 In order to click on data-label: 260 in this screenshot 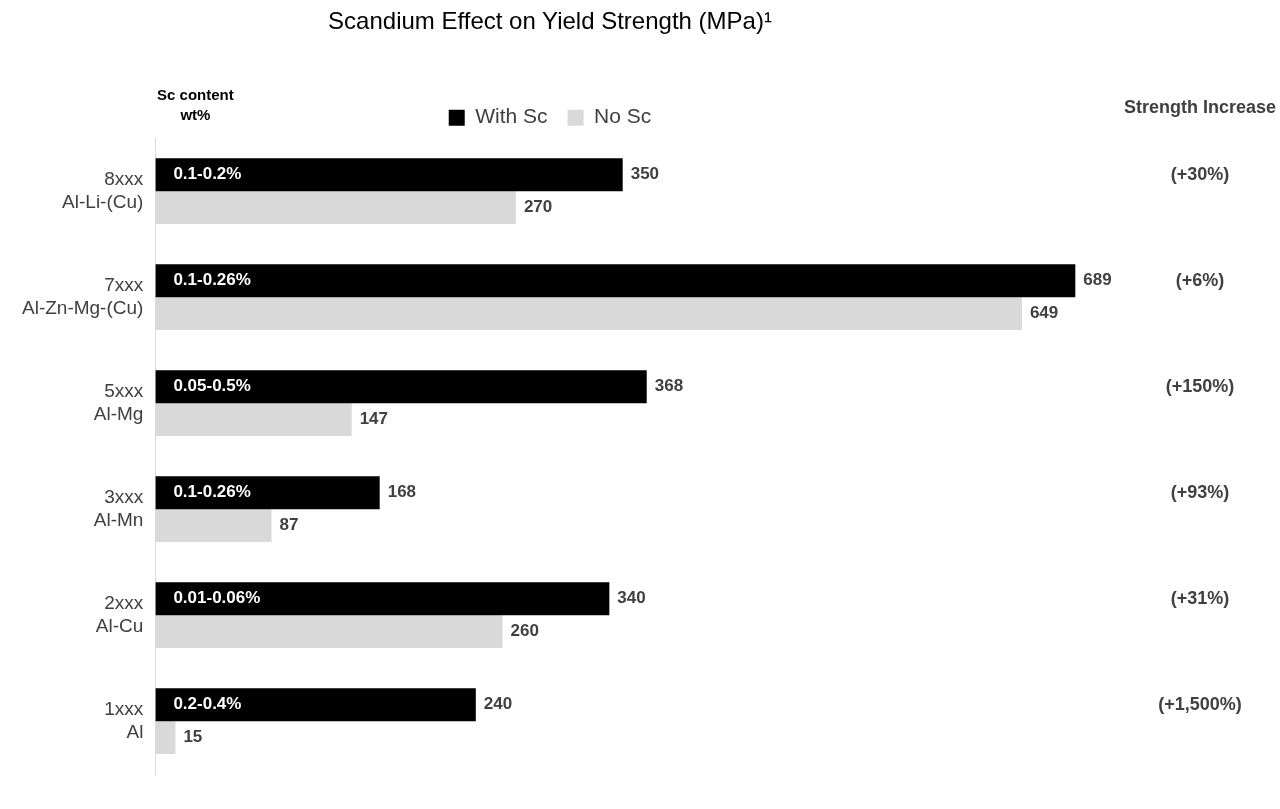, I will do `click(524, 631)`.